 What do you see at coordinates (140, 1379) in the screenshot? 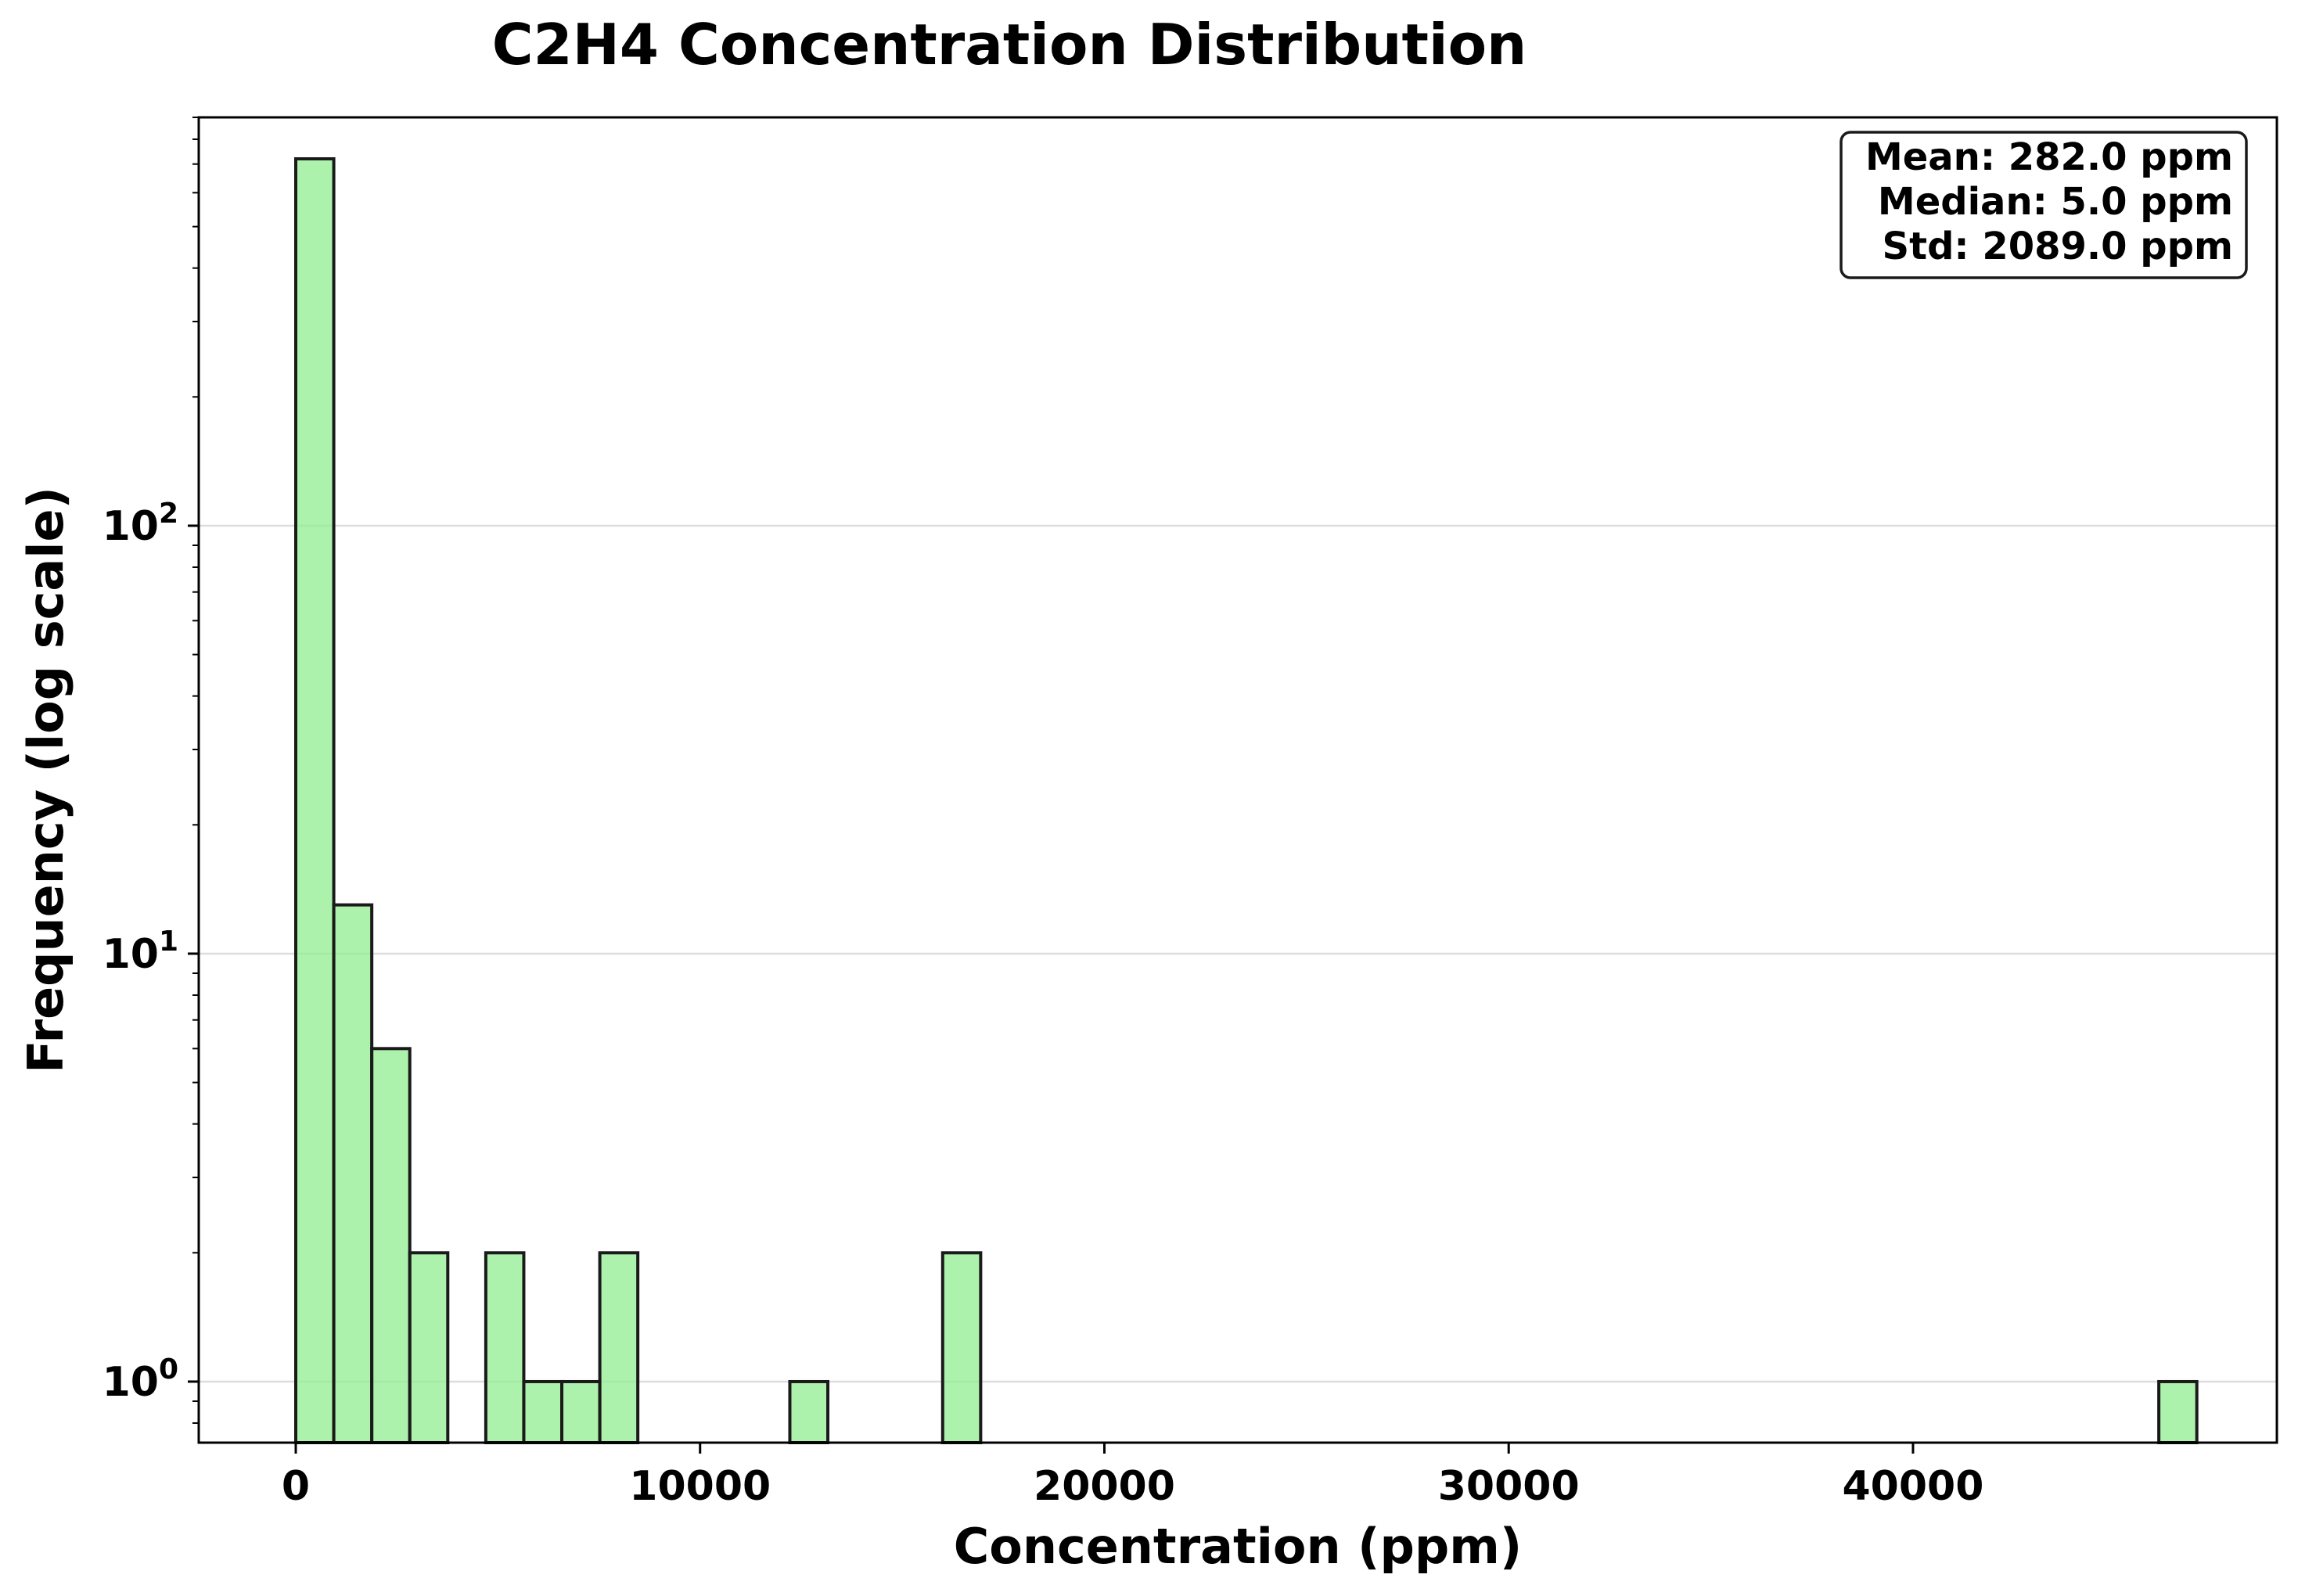
I see `y-tick-label-0: 10⁰` at bounding box center [140, 1379].